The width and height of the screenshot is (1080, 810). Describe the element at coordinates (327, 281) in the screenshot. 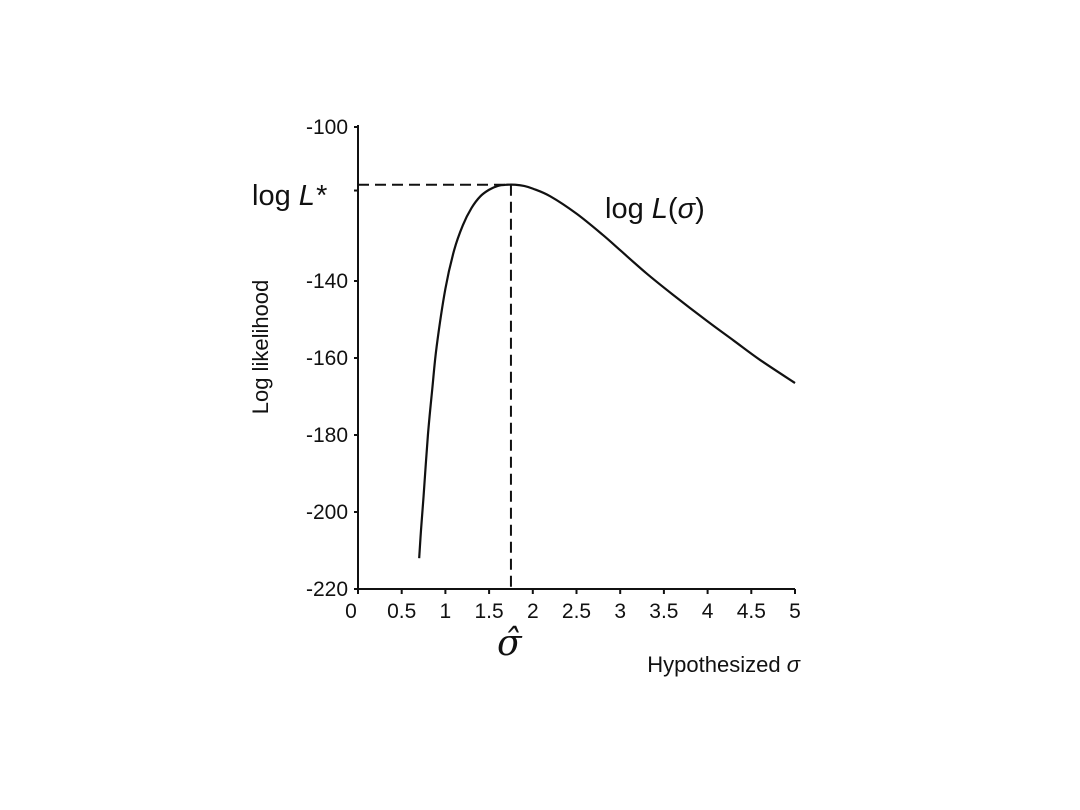

I see `y-tick-label: -140` at that location.